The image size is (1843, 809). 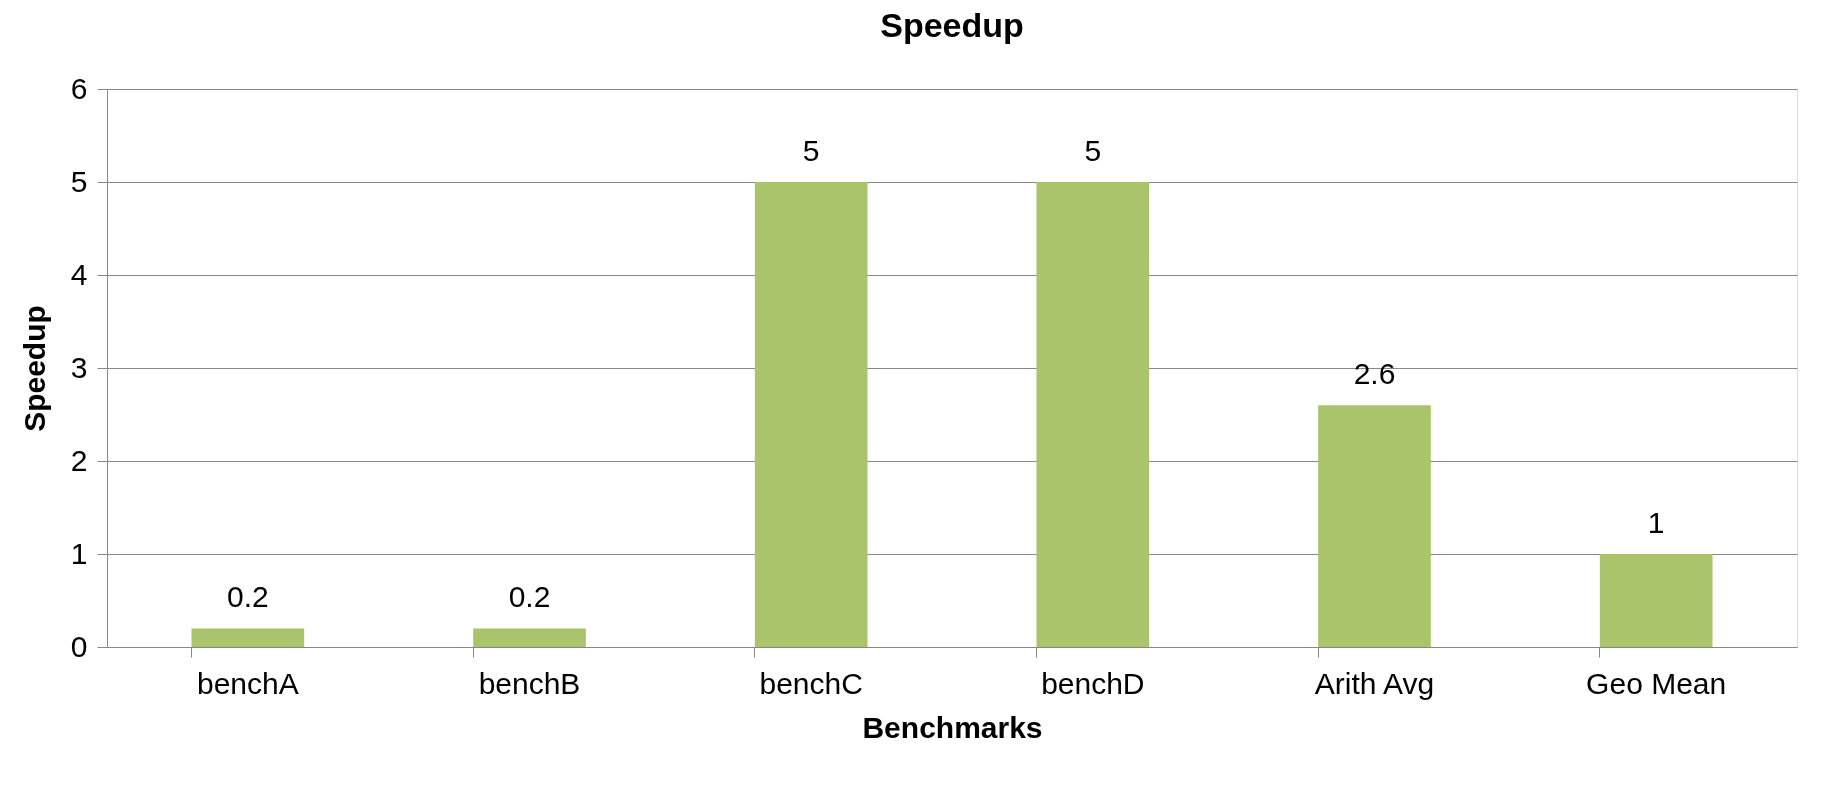 I want to click on x-tick-label: benchC, so click(x=811, y=683).